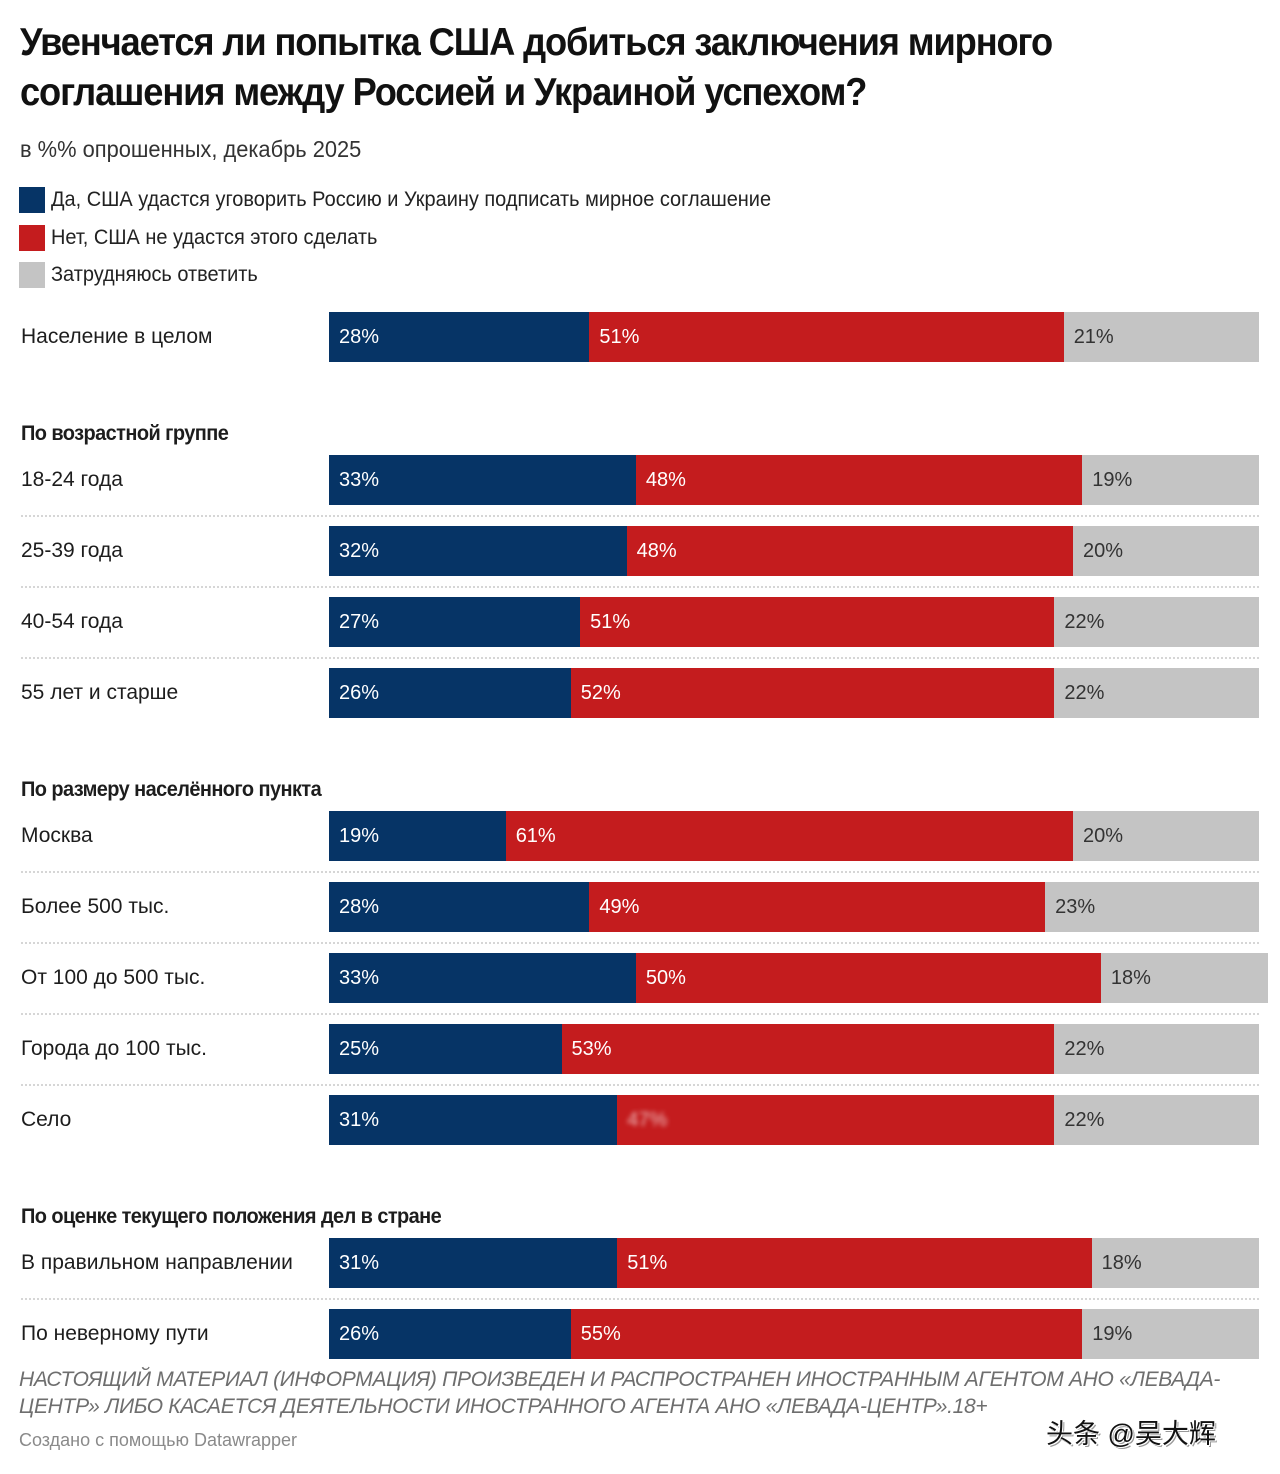  Describe the element at coordinates (535, 836) in the screenshot. I see `bar-value-label: 61%` at that location.